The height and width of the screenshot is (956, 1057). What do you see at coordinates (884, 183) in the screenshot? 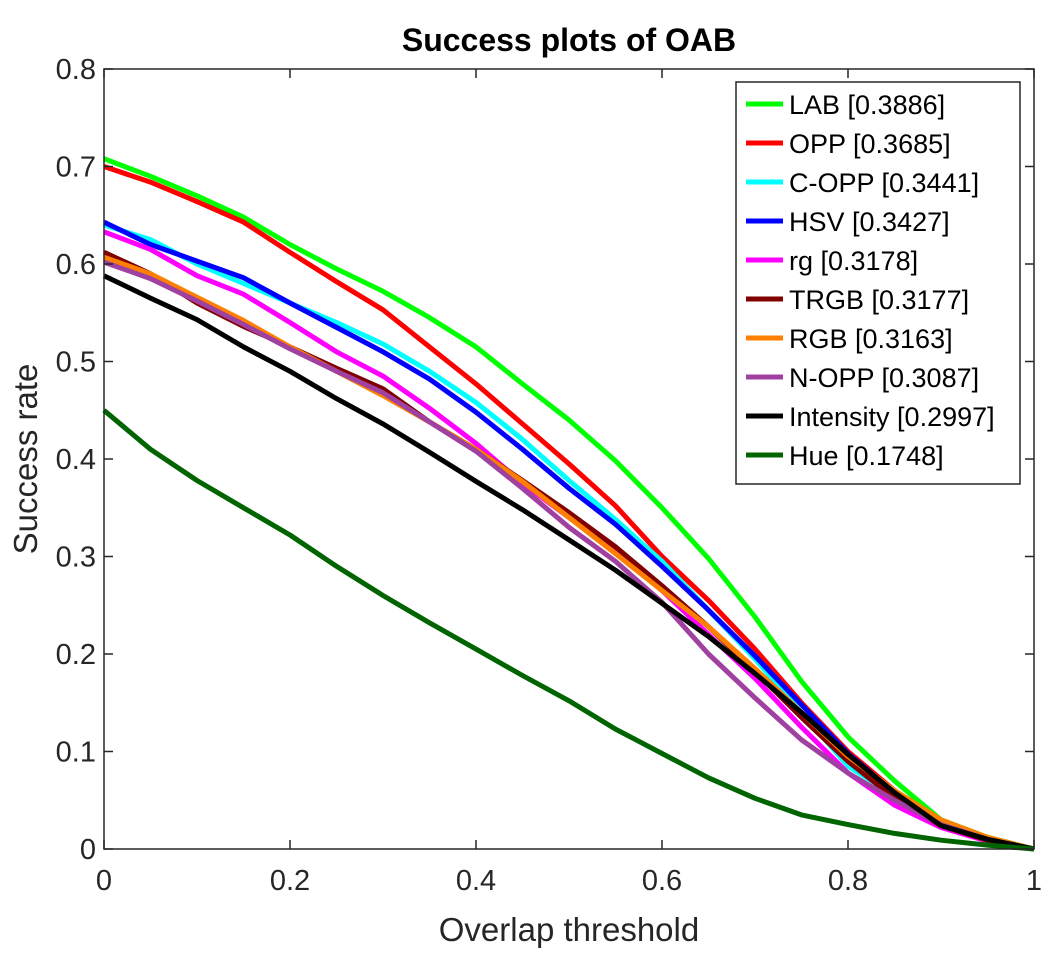
I see `legend-label-2: C-OPP [0.3441]` at bounding box center [884, 183].